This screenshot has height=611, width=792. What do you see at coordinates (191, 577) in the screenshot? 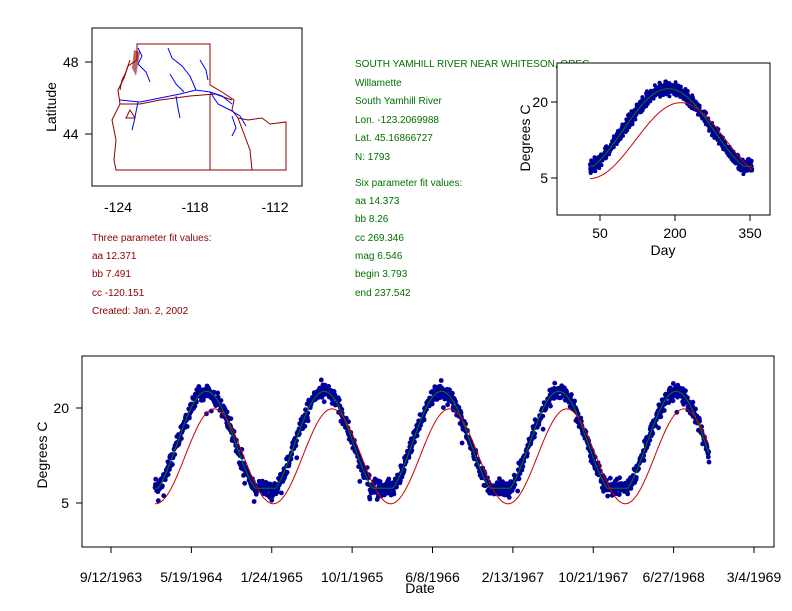
I see `date-x-tick-label: 5/19/1964` at bounding box center [191, 577].